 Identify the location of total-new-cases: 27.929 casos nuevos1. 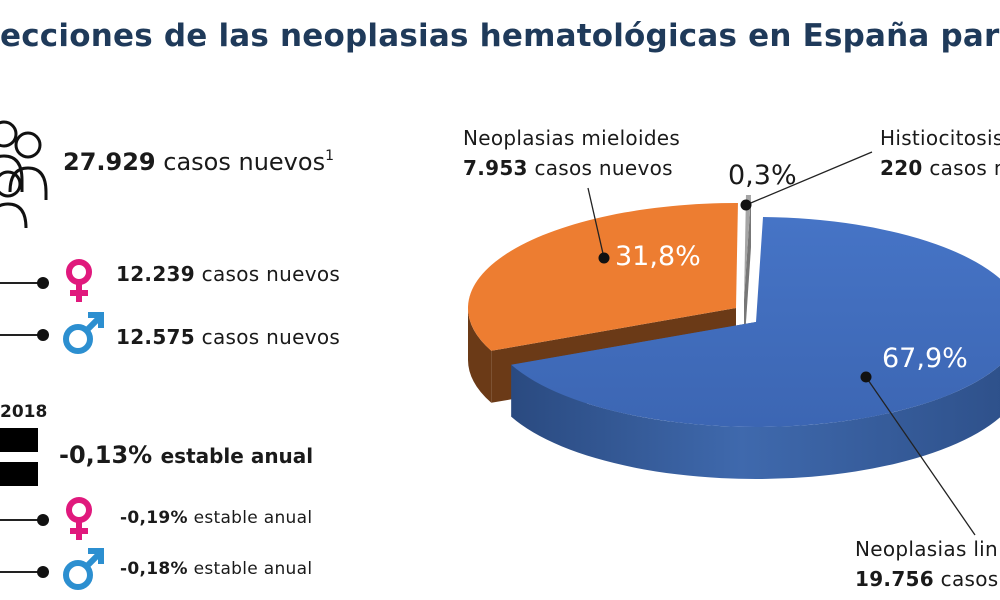
(198, 162).